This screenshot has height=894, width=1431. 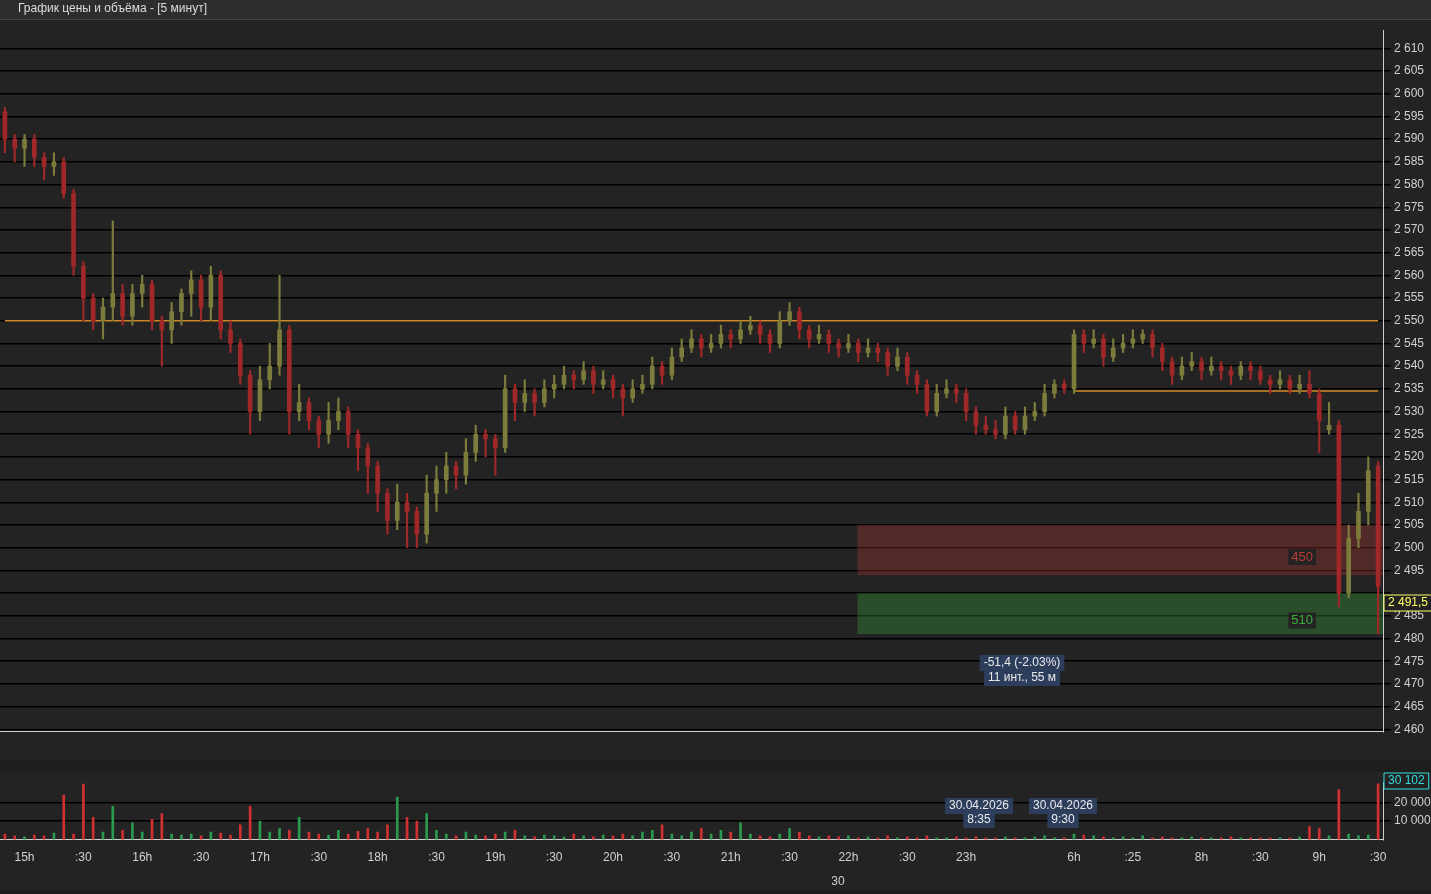 I want to click on annotation: 11 инт., 55 м, so click(x=1022, y=677).